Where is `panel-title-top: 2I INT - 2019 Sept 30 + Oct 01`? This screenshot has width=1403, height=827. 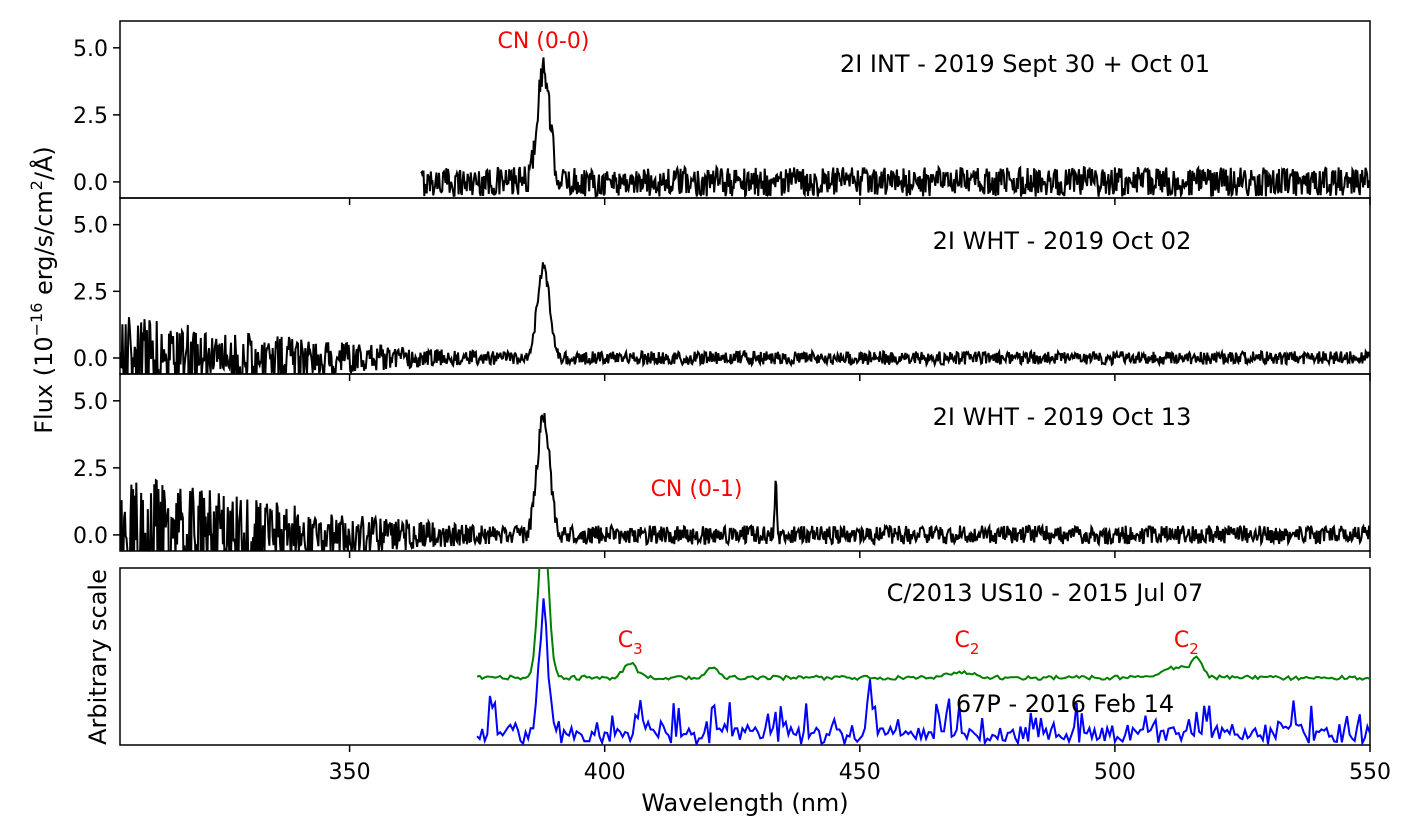 panel-title-top: 2I INT - 2019 Sept 30 + Oct 01 is located at coordinates (1025, 64).